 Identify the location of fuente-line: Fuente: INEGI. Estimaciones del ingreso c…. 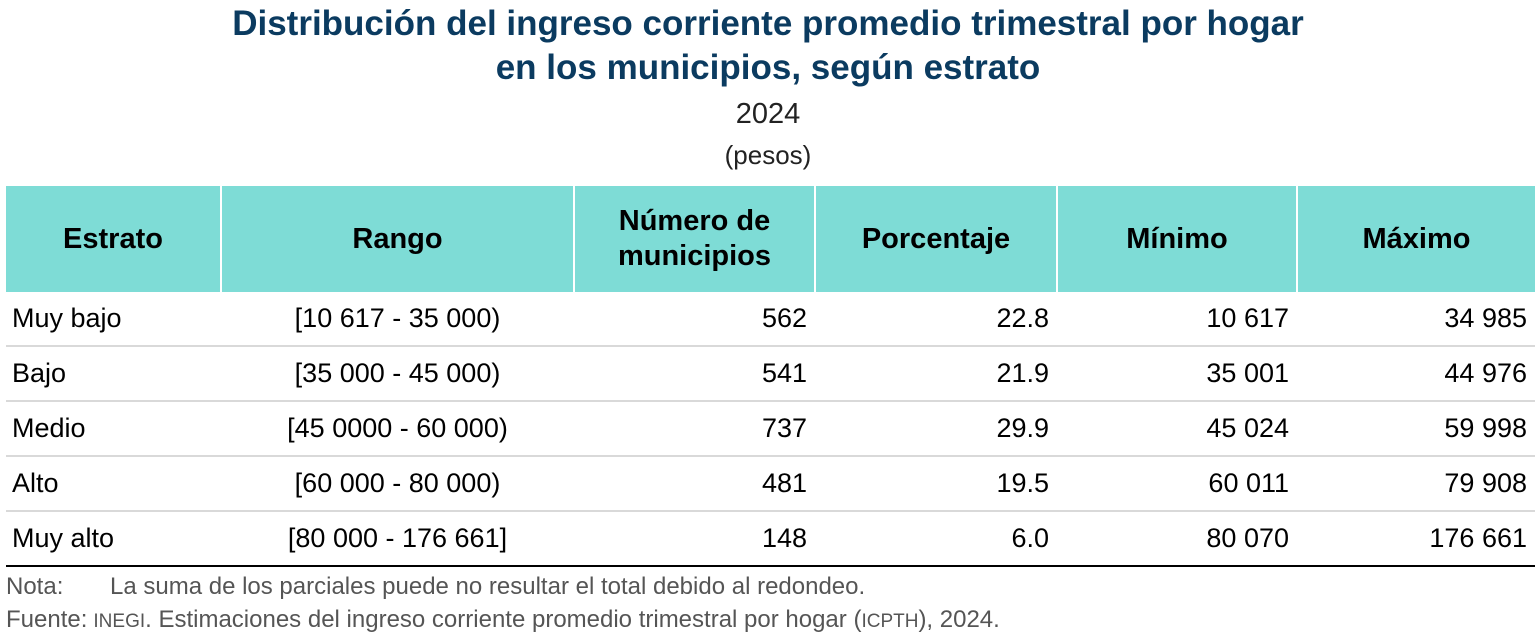
(503, 620).